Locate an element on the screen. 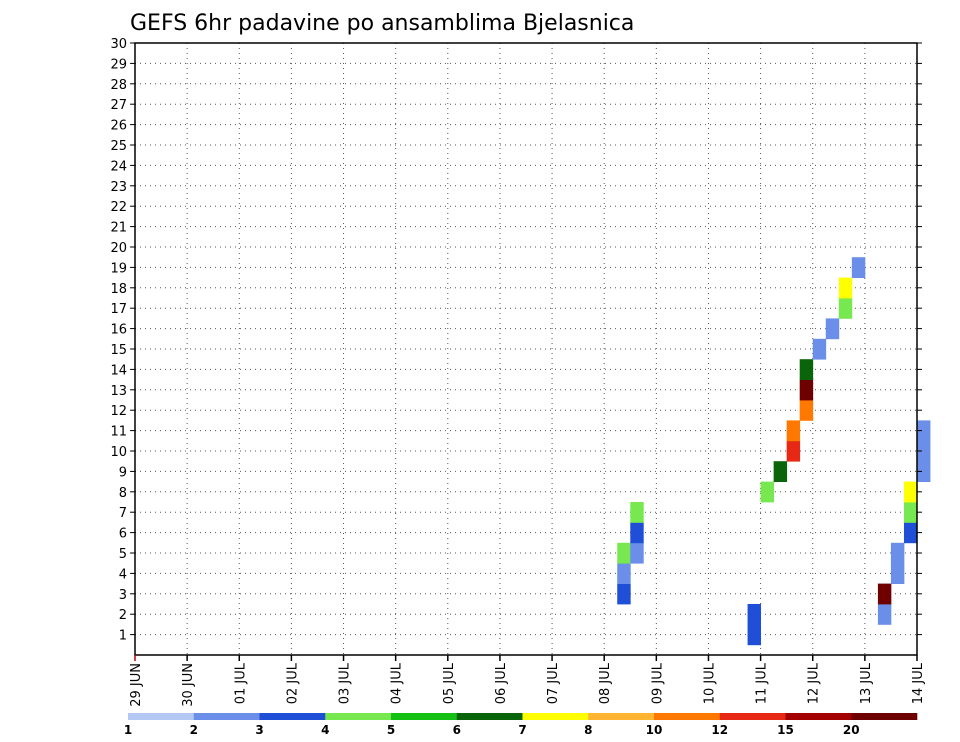 Image resolution: width=960 pixels, height=742 pixels. x-tick-label: 09 JUL is located at coordinates (657, 683).